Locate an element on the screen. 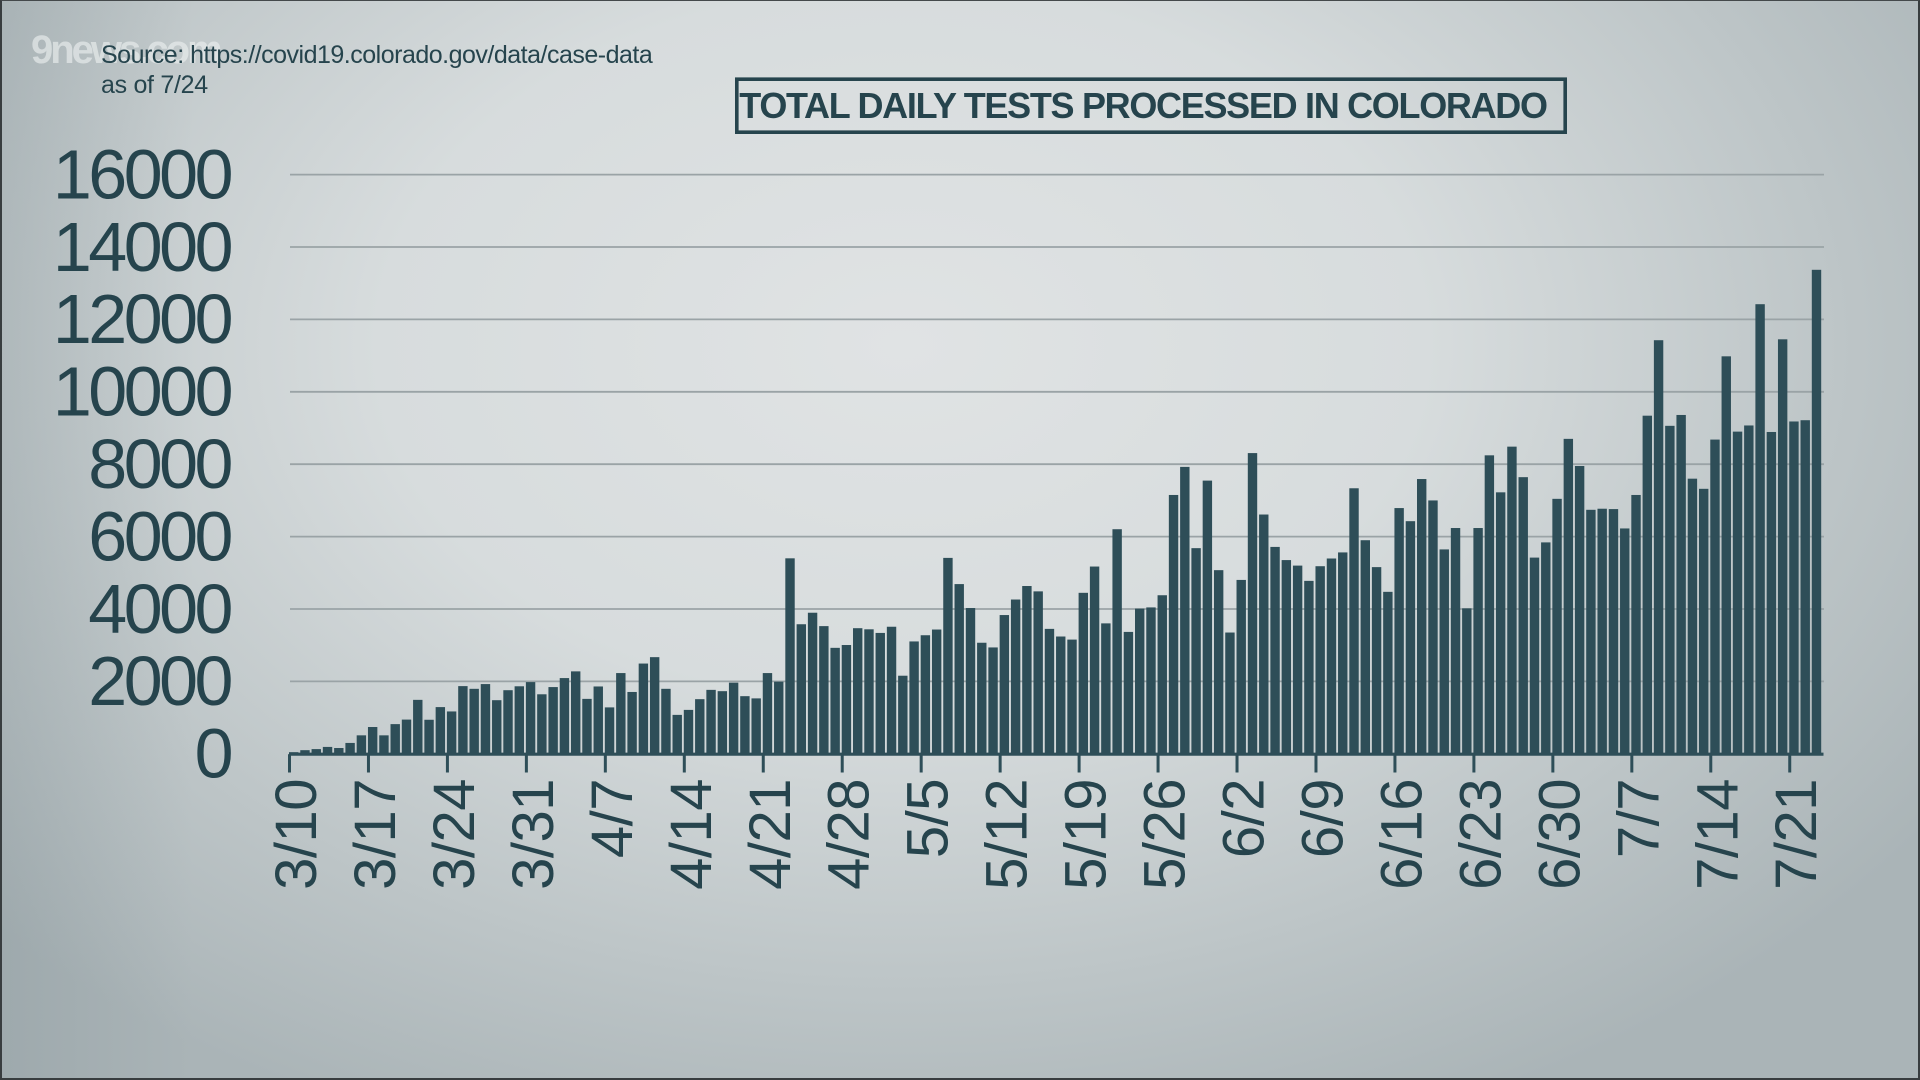  svg-text: 6000 is located at coordinates (159, 536).